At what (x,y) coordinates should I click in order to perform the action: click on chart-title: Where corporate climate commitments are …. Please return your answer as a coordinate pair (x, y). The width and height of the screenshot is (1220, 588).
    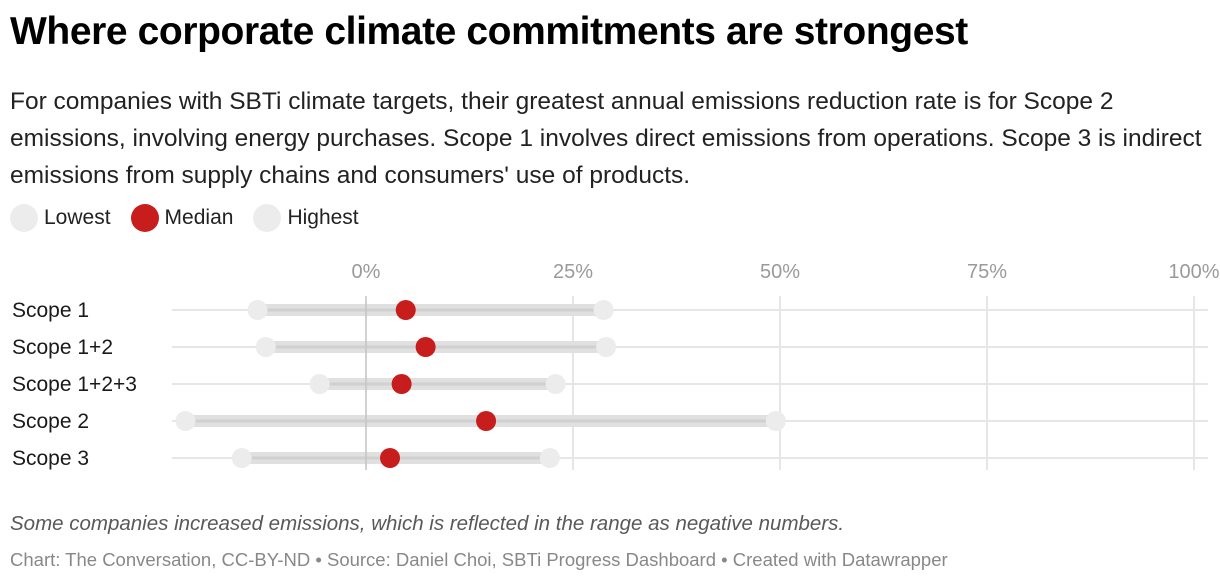
    Looking at the image, I should click on (489, 31).